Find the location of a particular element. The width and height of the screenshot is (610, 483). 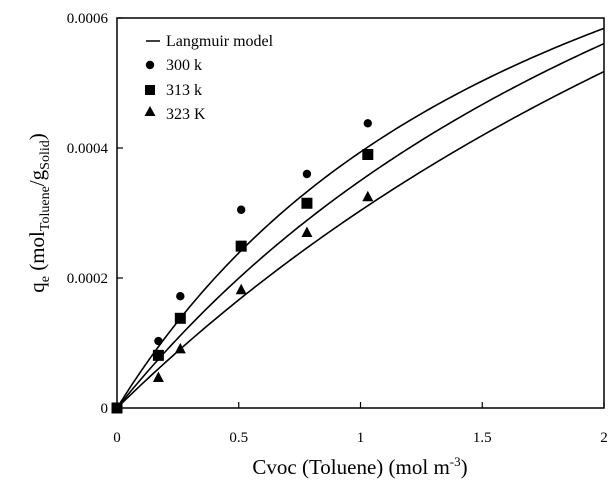

y-tick-label: 0 is located at coordinates (105, 409).